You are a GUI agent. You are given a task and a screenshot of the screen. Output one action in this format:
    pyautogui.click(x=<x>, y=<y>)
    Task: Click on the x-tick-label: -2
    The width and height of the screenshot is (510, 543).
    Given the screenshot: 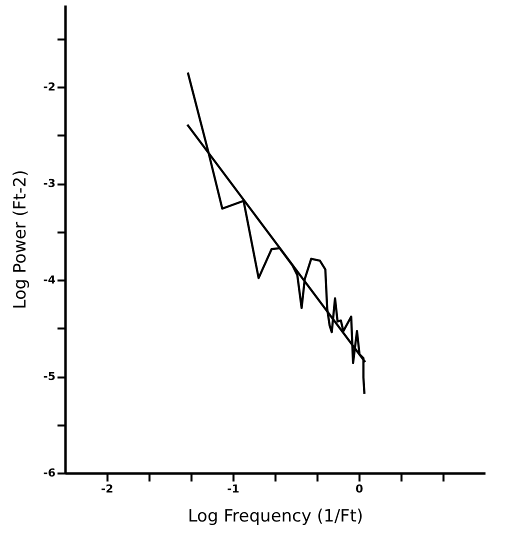 What is the action you would take?
    pyautogui.click(x=107, y=489)
    